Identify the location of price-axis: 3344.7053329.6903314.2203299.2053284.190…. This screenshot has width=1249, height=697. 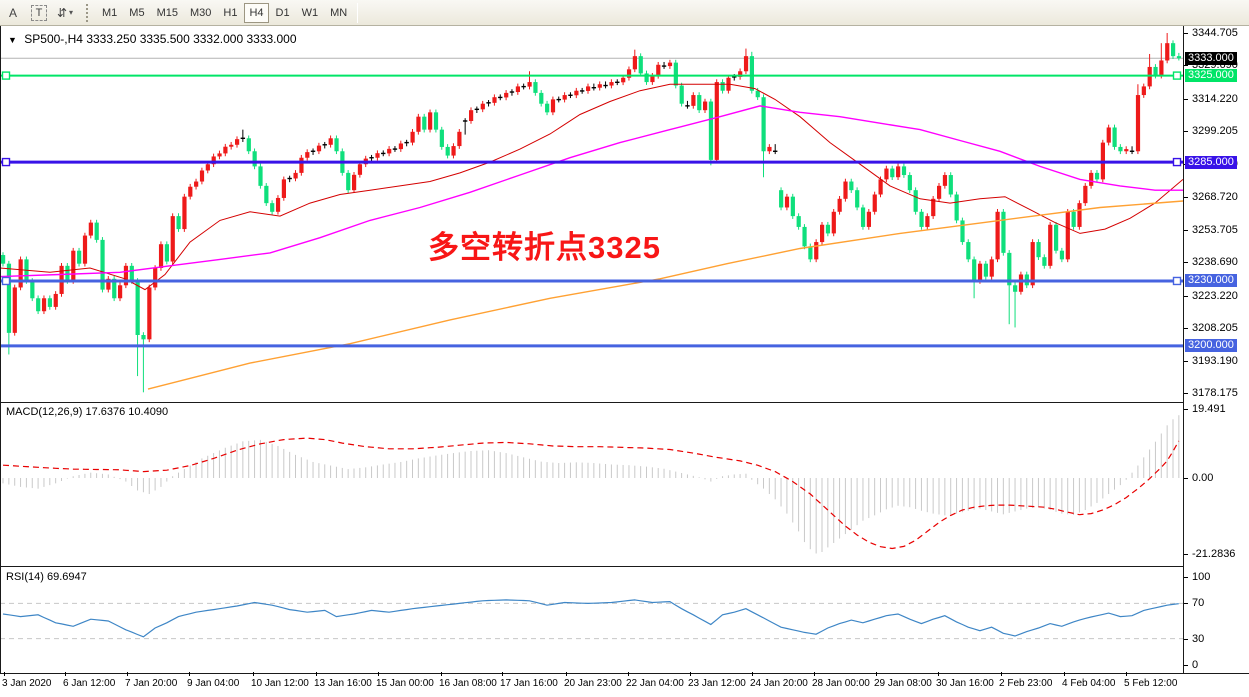
(1216, 349).